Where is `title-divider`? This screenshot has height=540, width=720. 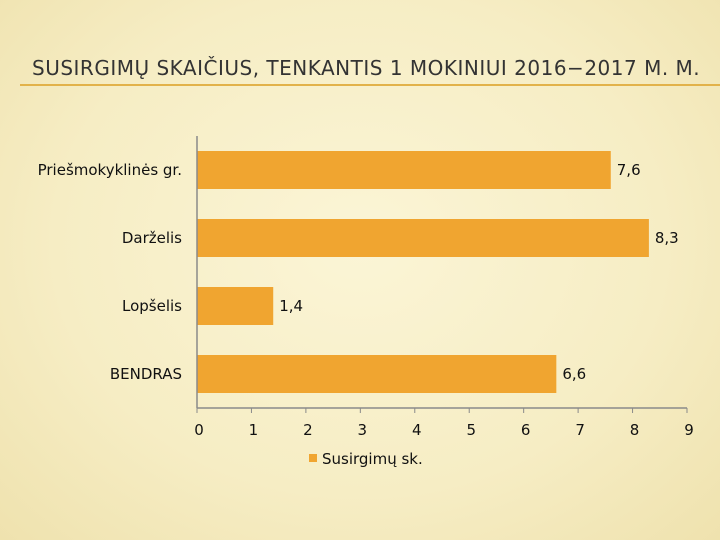
title-divider is located at coordinates (370, 85).